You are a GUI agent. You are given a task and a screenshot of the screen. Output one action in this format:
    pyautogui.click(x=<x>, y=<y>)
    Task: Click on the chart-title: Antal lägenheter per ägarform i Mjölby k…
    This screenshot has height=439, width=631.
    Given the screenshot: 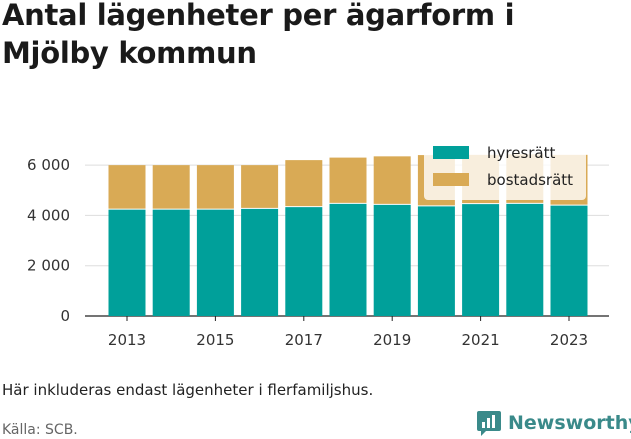 What is the action you would take?
    pyautogui.click(x=258, y=35)
    